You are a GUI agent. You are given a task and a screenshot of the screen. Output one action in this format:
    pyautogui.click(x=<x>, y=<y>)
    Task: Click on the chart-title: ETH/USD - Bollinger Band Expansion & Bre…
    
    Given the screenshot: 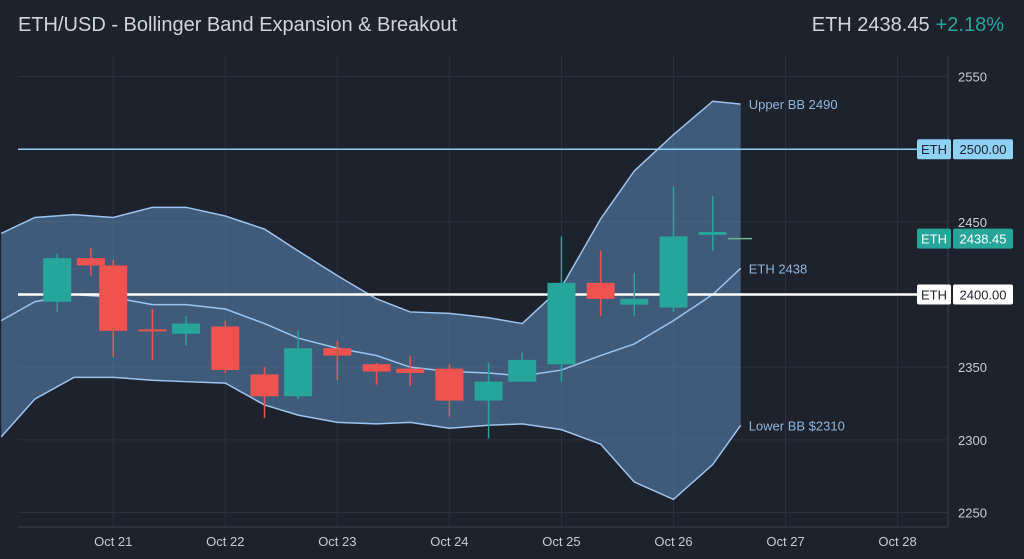 What is the action you would take?
    pyautogui.click(x=238, y=25)
    